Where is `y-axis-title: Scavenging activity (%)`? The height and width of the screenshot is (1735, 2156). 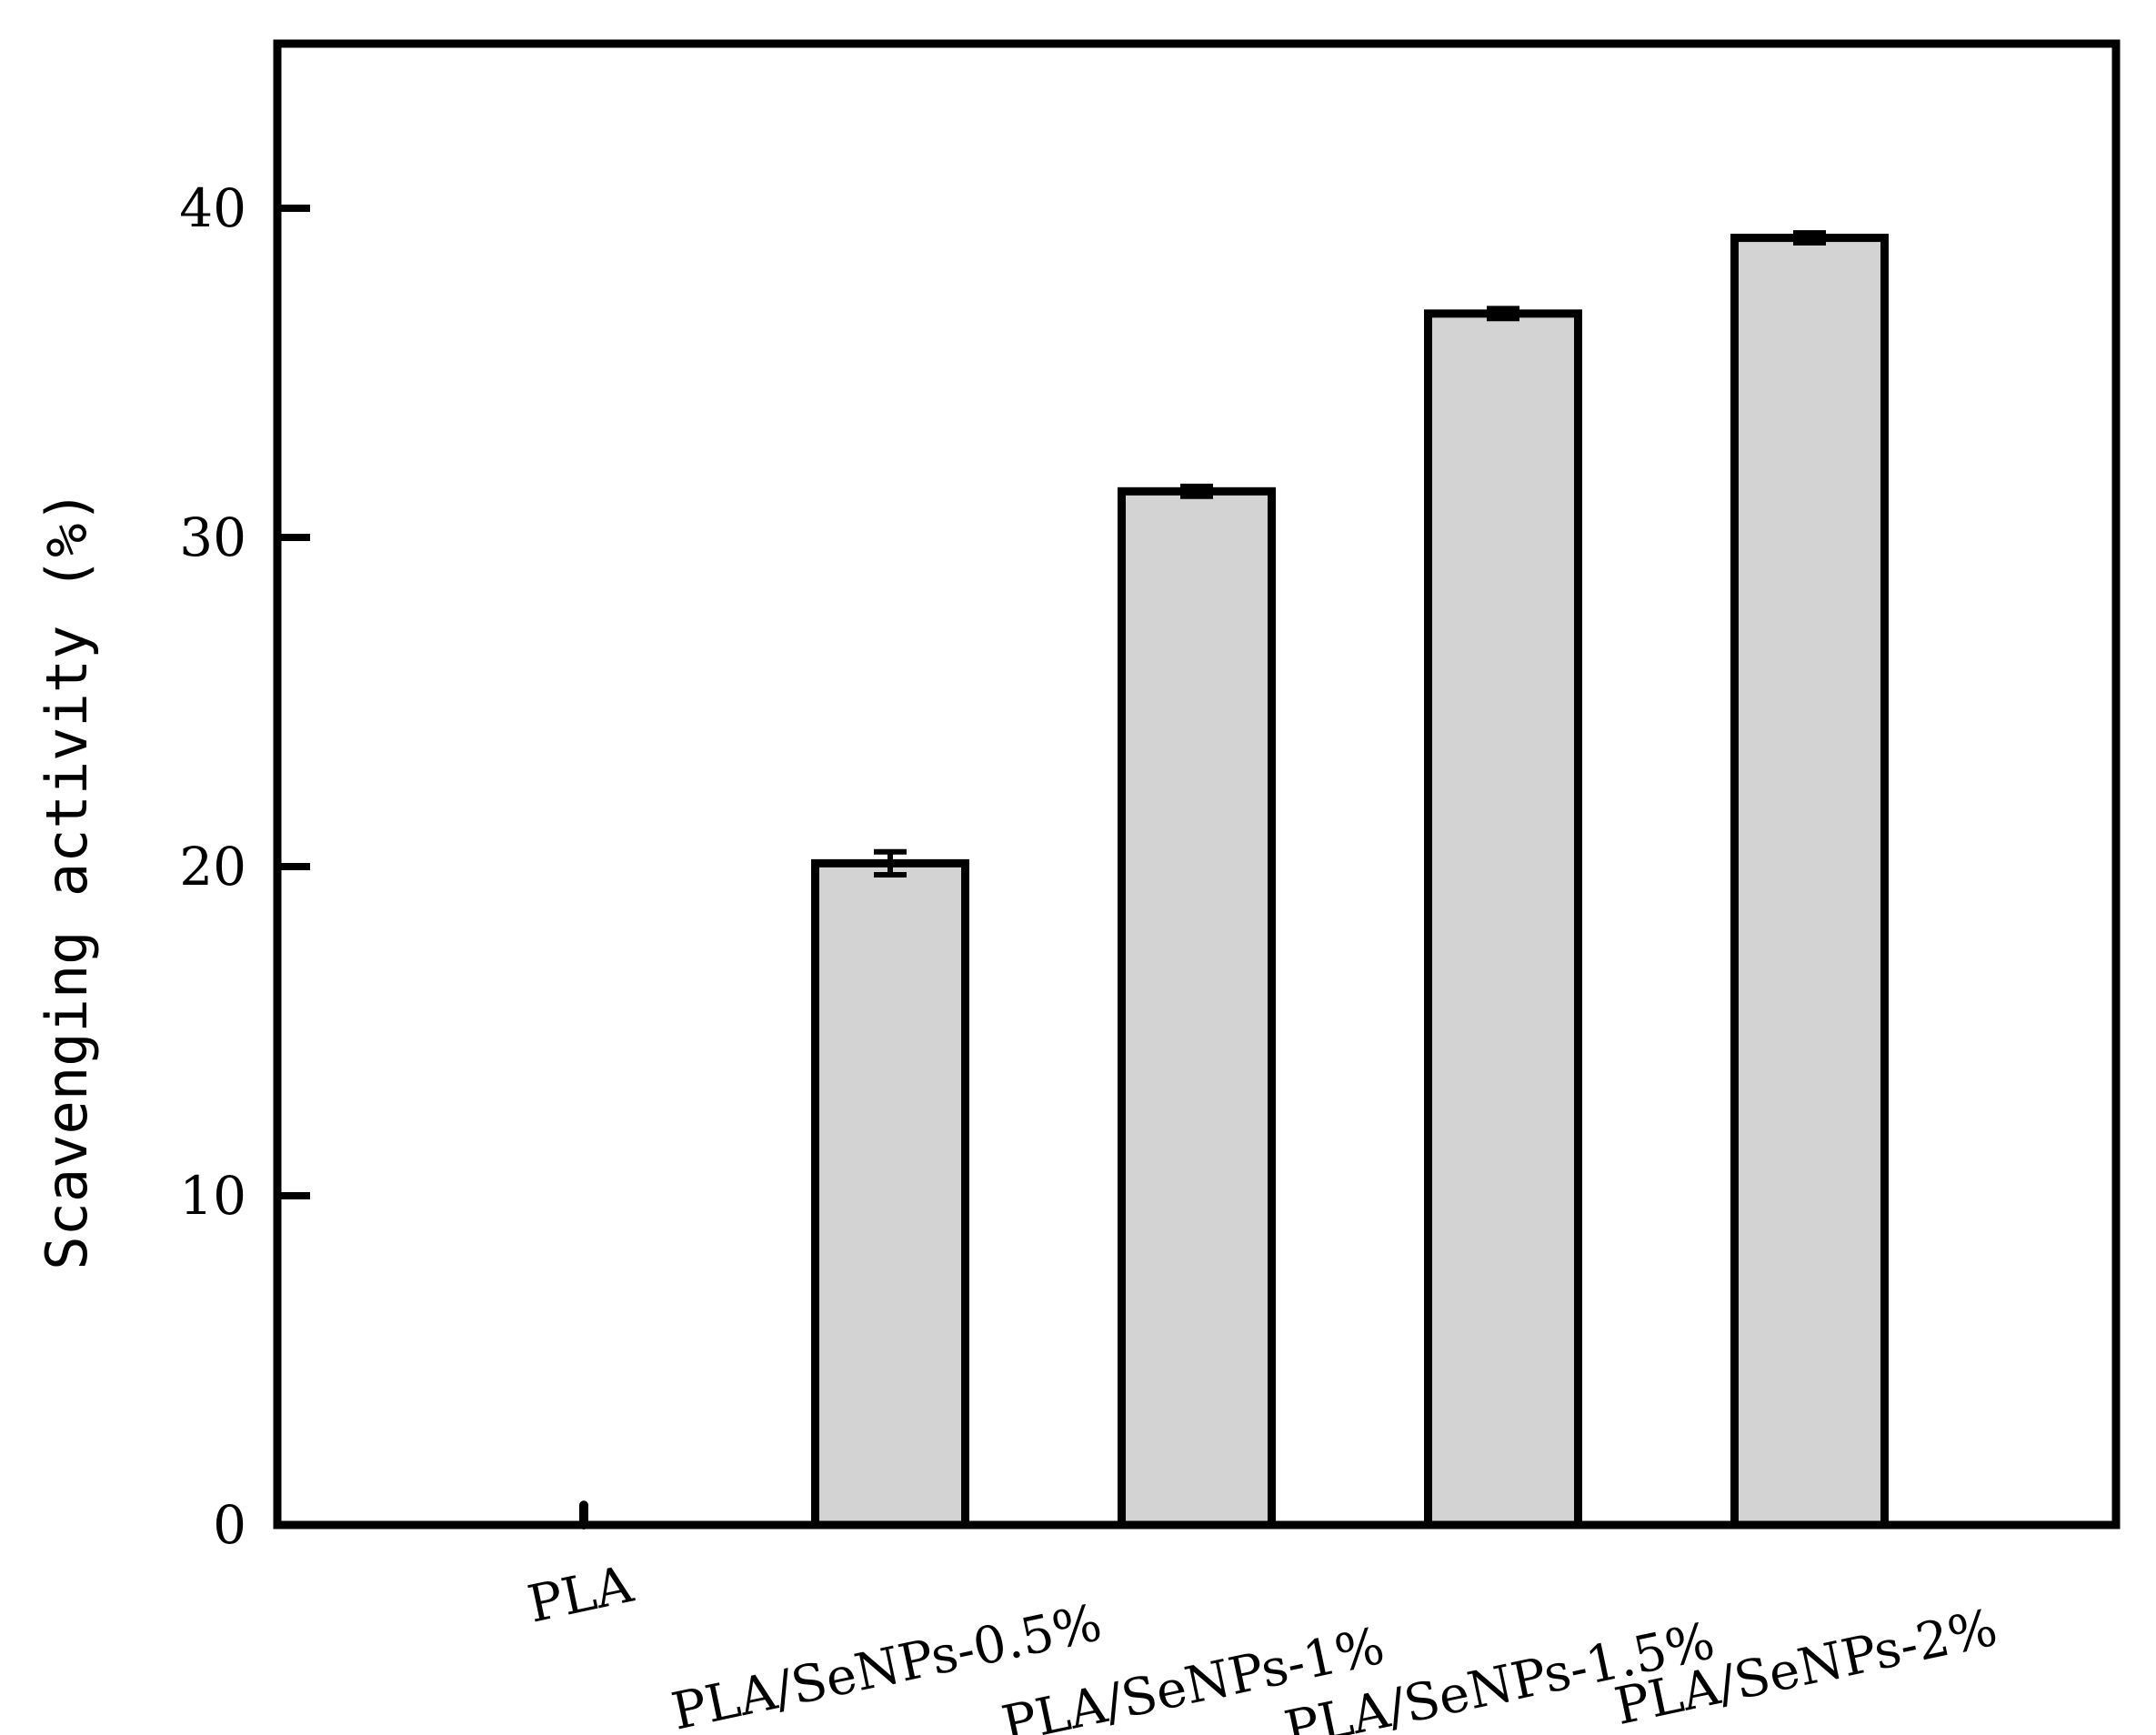
y-axis-title: Scavenging activity (%) is located at coordinates (67, 879).